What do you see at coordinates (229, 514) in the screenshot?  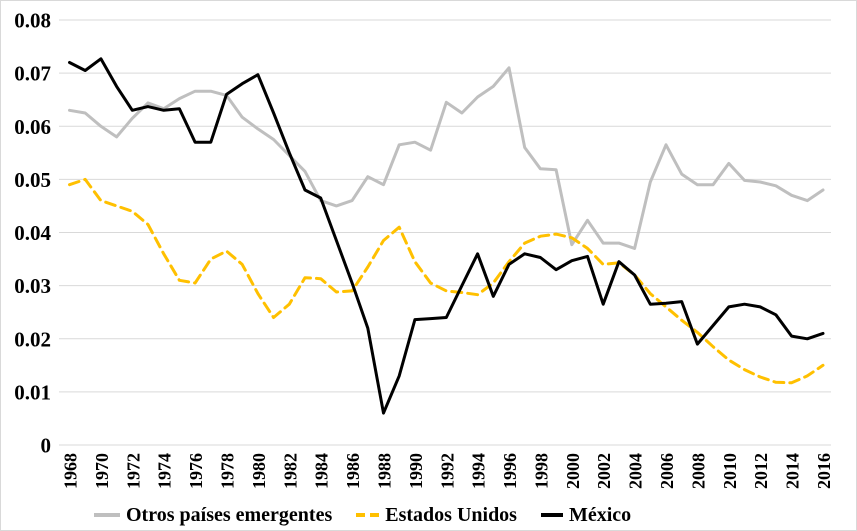 I see `legend-label: Otros países emergentes` at bounding box center [229, 514].